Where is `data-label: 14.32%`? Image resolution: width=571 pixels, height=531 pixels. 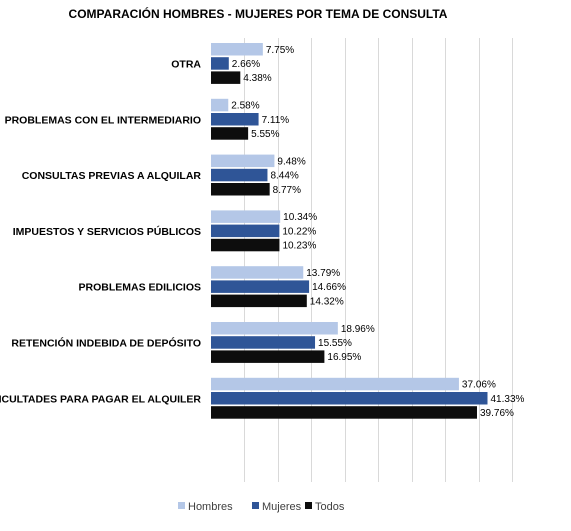
data-label: 14.32% is located at coordinates (327, 301).